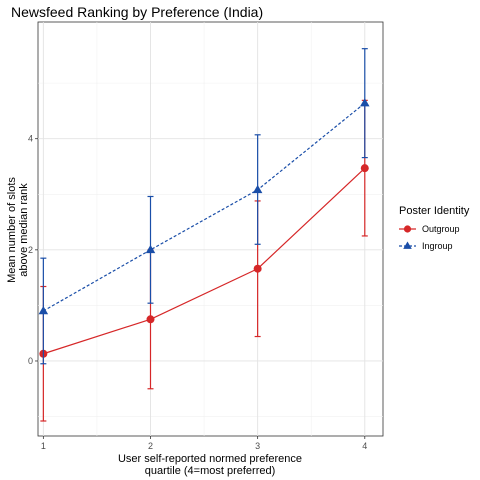 Image resolution: width=480 pixels, height=480 pixels. I want to click on legend-label: Ingroup, so click(437, 246).